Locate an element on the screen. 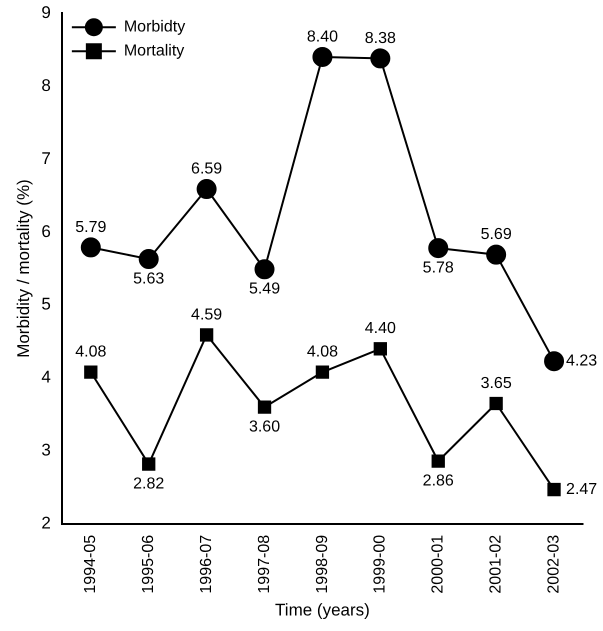 This screenshot has height=631, width=603. data-label: 2.47 is located at coordinates (582, 489).